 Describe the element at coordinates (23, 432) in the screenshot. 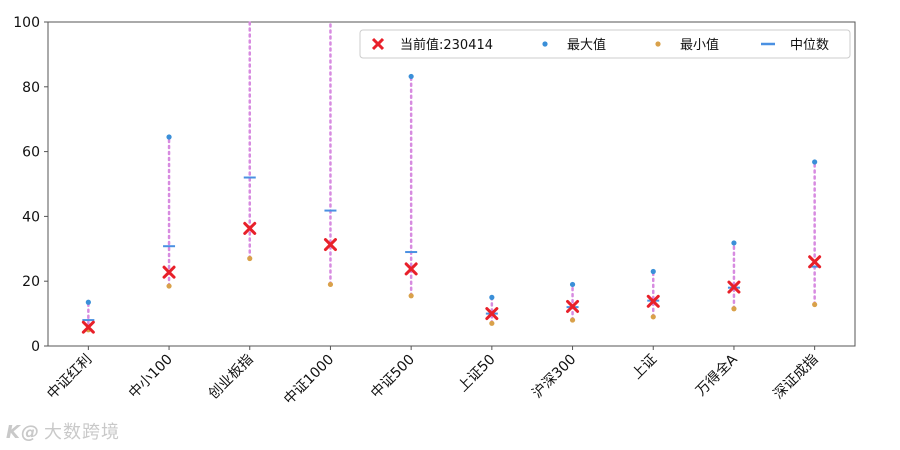

I see `watermark-logo: K@` at that location.